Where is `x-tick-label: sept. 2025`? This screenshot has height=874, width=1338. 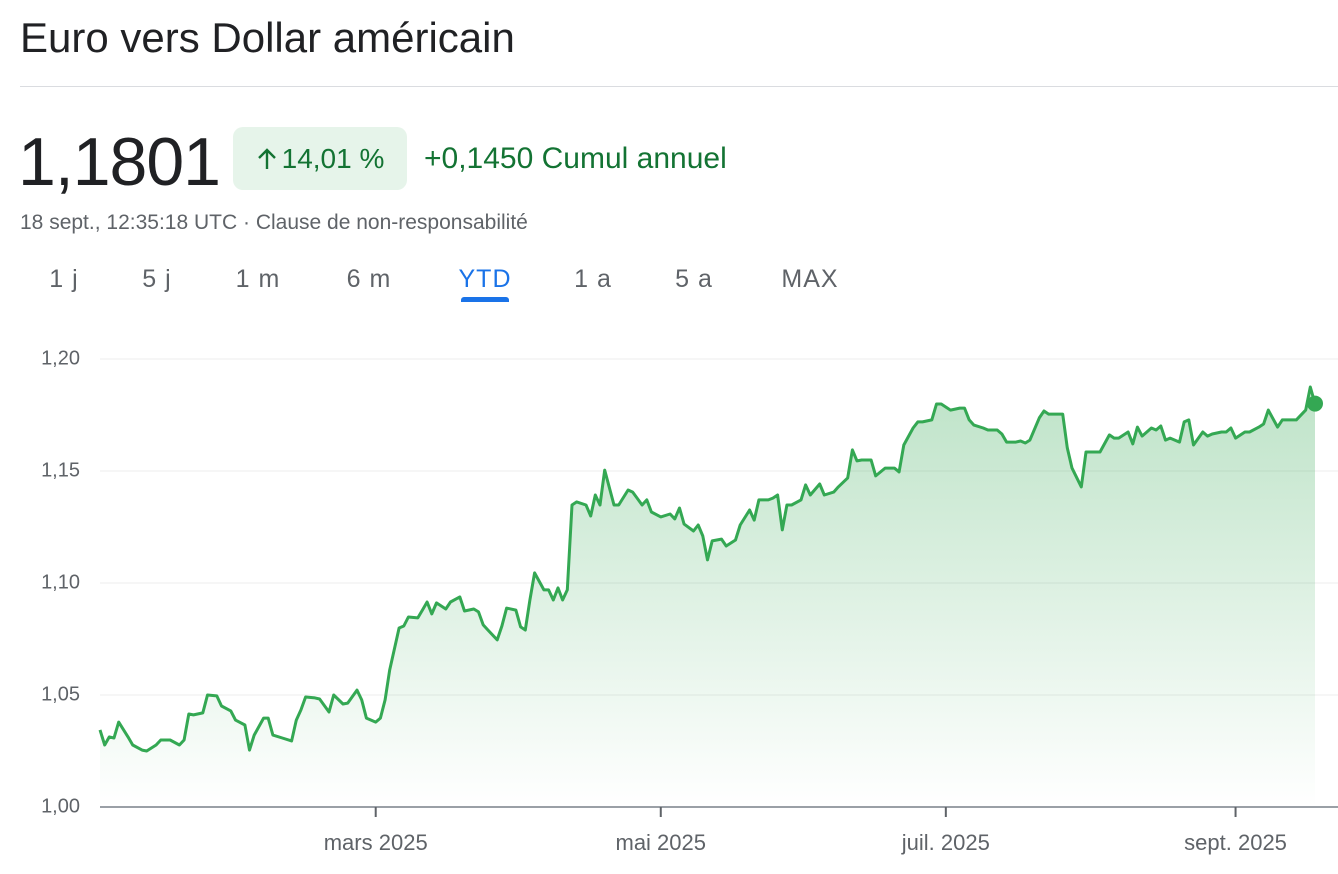 x-tick-label: sept. 2025 is located at coordinates (1235, 842).